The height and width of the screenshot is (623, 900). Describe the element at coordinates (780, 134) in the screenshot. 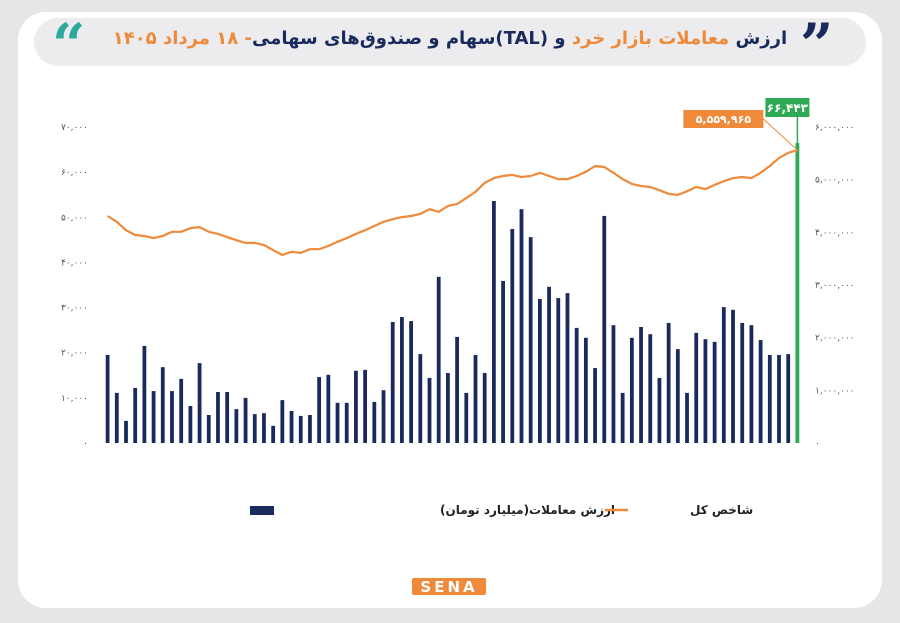

I see `value-label-connector` at that location.